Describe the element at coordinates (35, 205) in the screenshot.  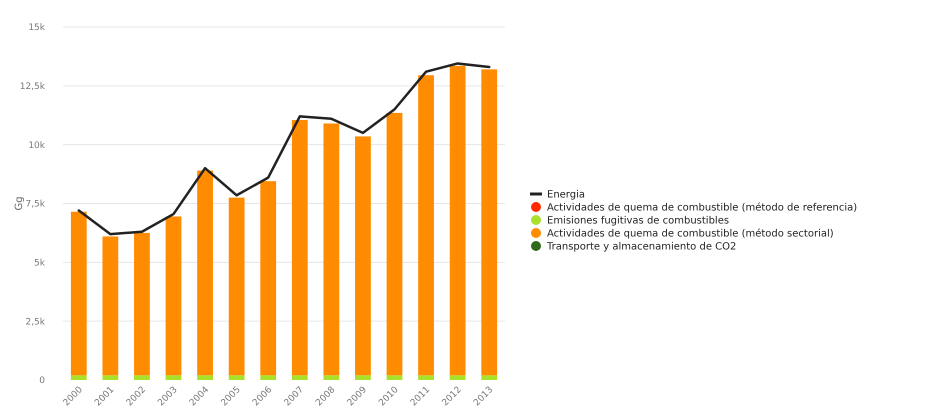
I see `y-tick-label: 7,5k` at that location.